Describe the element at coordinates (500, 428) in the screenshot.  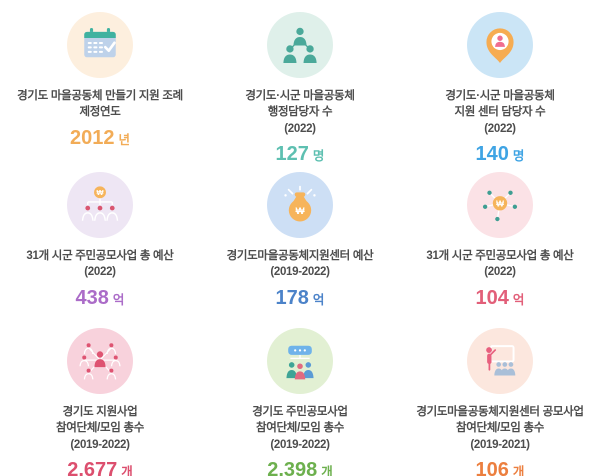
I see `stat-label: 경기도마을공동체지원센터 공모사업 참여단체/모임 총수 (2019-2021)` at that location.